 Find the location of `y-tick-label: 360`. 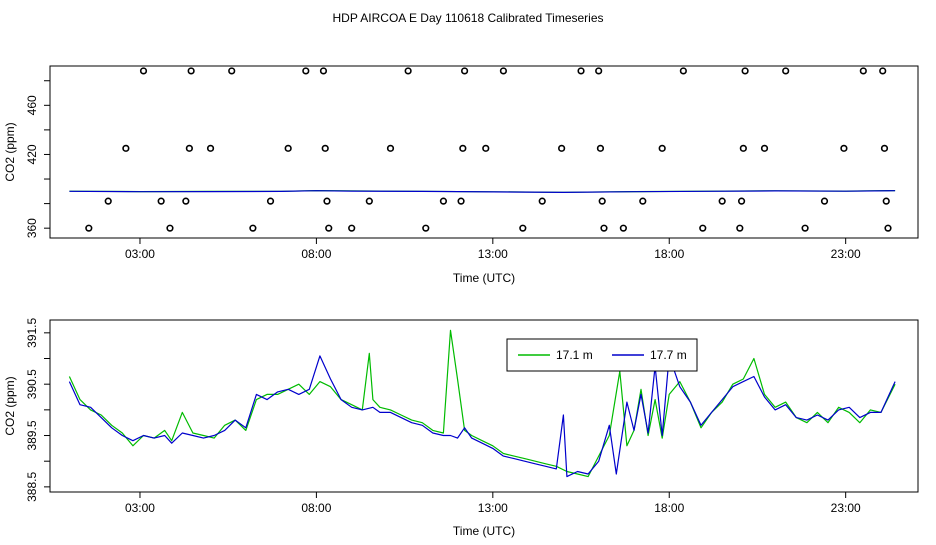

y-tick-label: 360 is located at coordinates (32, 228).